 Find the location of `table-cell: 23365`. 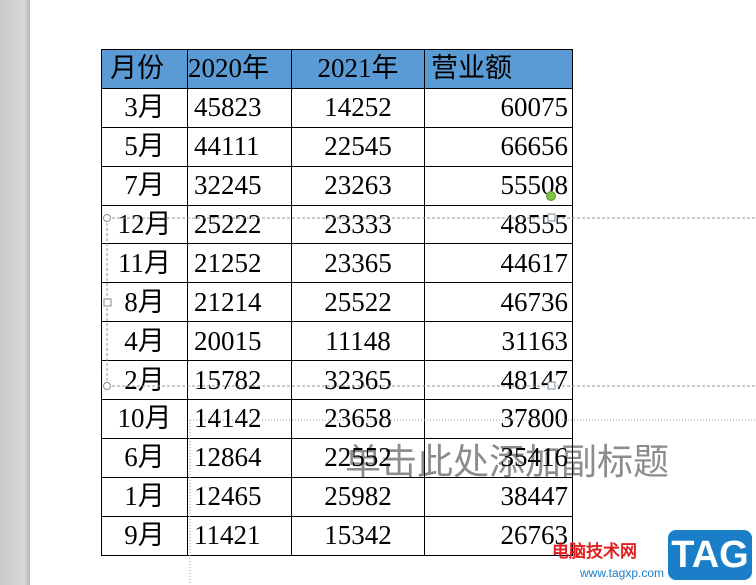

table-cell: 23365 is located at coordinates (358, 263).